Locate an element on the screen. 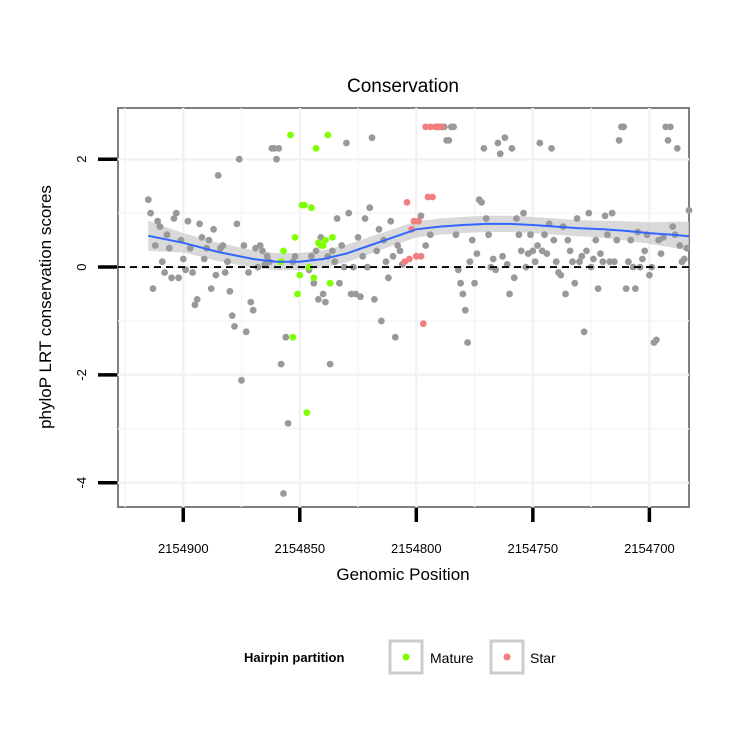 This screenshot has width=750, height=750. x-tick-label: 2154800 is located at coordinates (416, 548).